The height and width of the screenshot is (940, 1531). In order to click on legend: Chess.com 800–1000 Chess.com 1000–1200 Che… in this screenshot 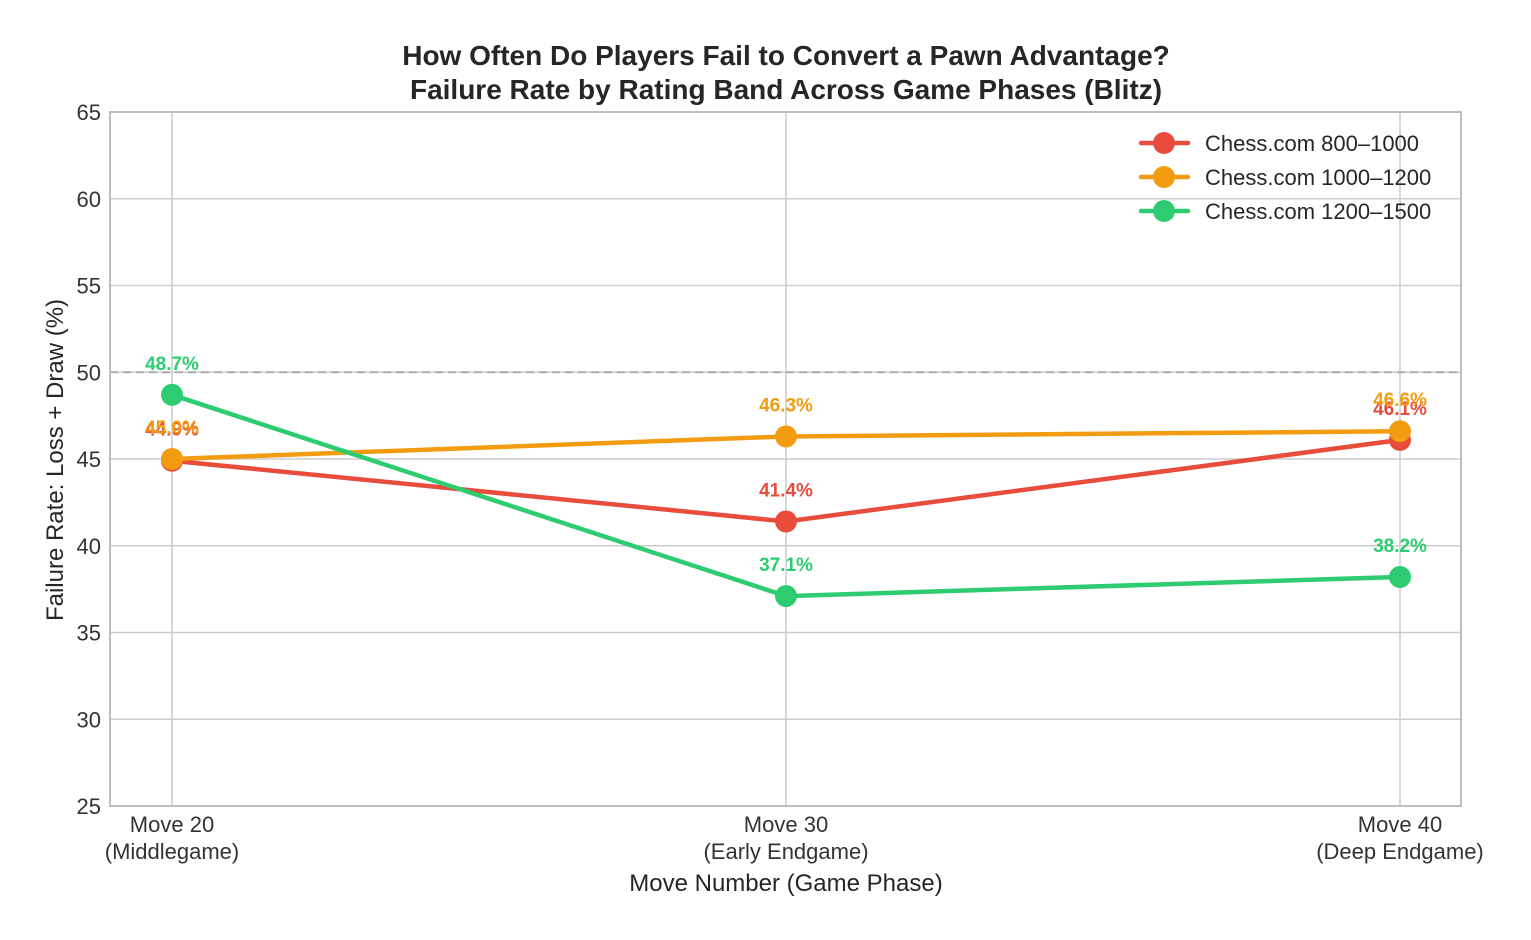, I will do `click(1284, 177)`.